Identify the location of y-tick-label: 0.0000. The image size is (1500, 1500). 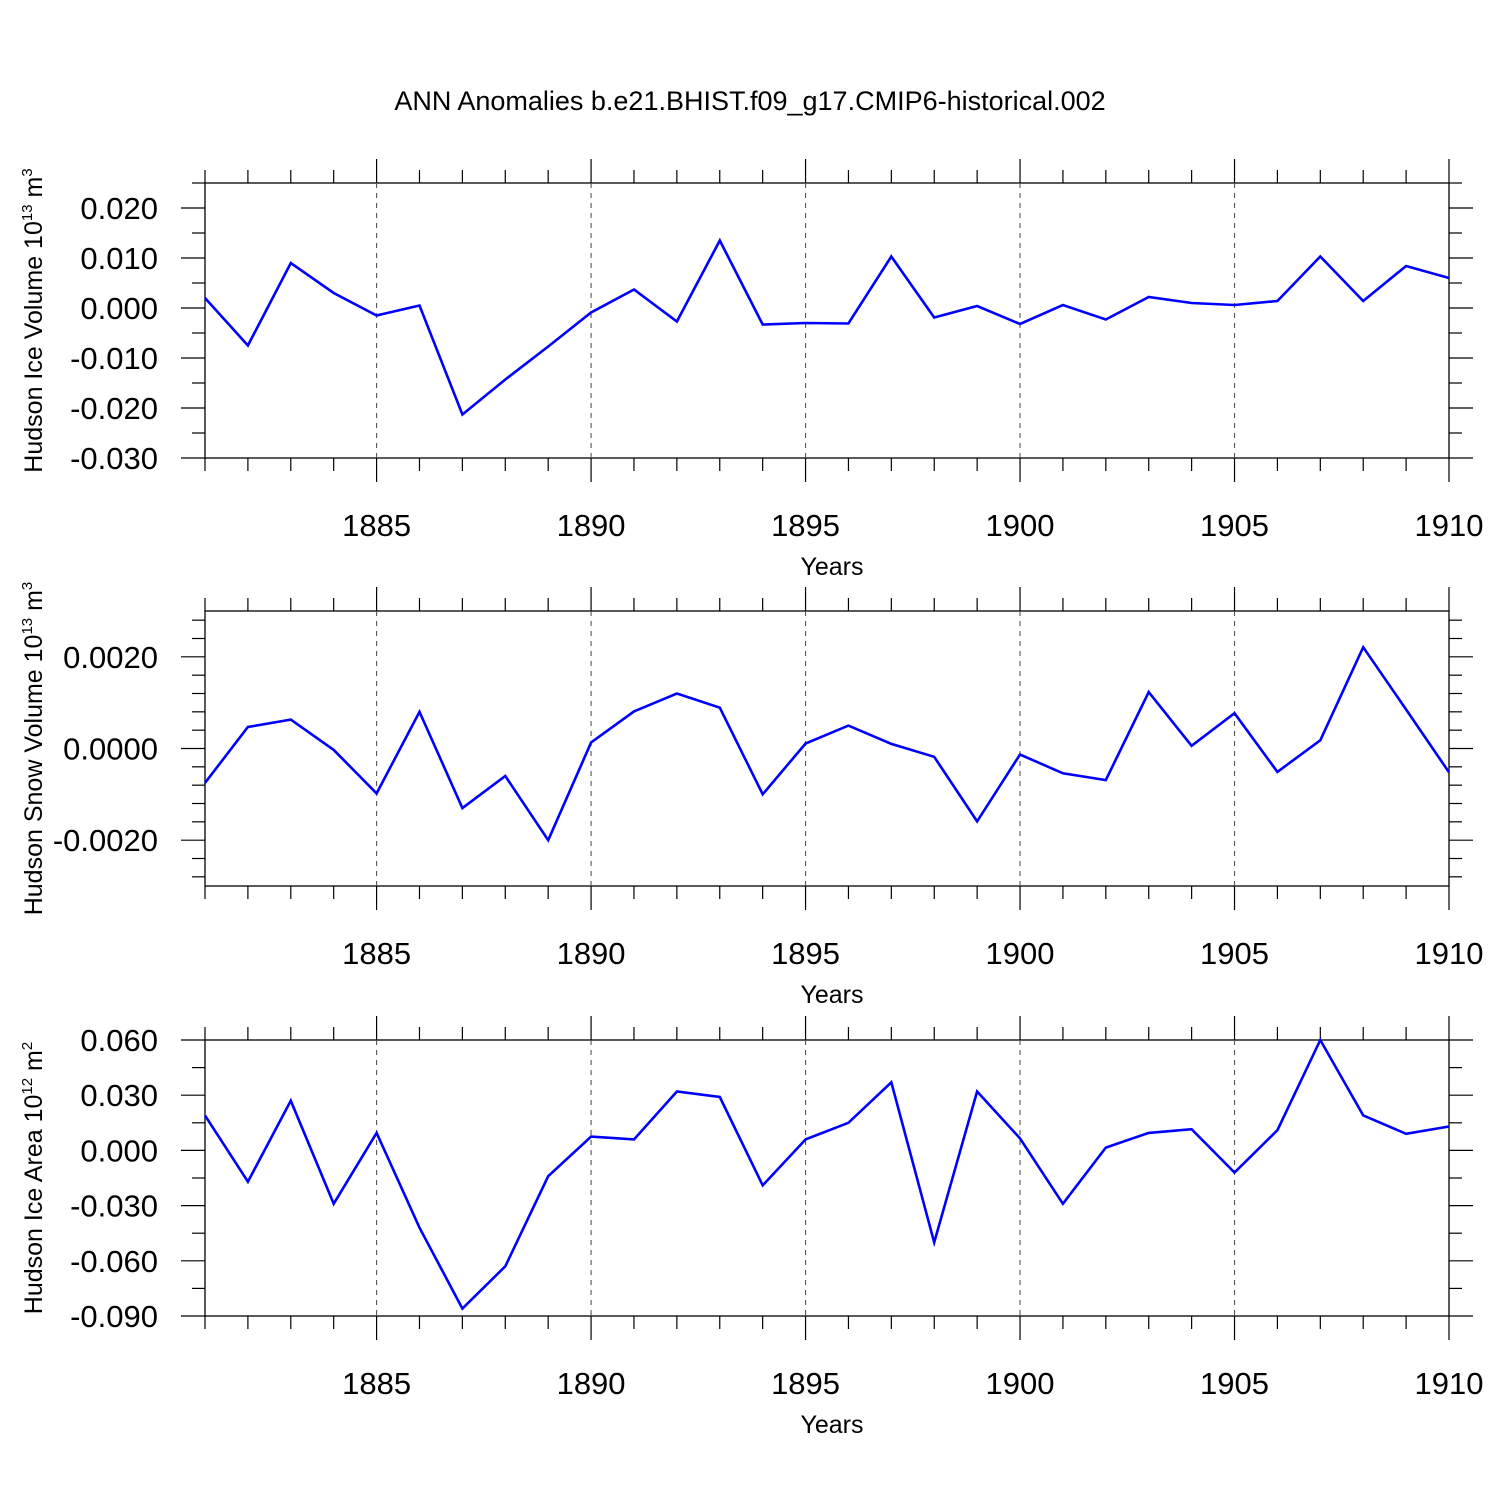
(110, 749).